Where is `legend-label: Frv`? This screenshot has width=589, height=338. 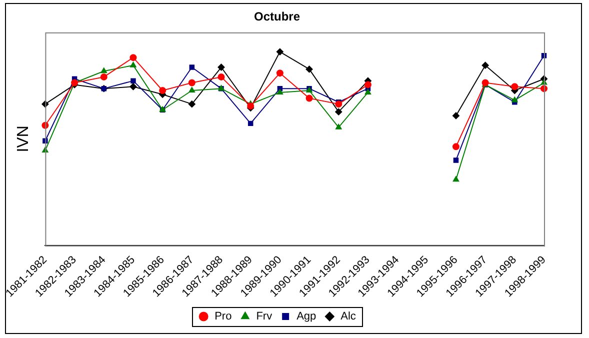 legend-label: Frv is located at coordinates (264, 316).